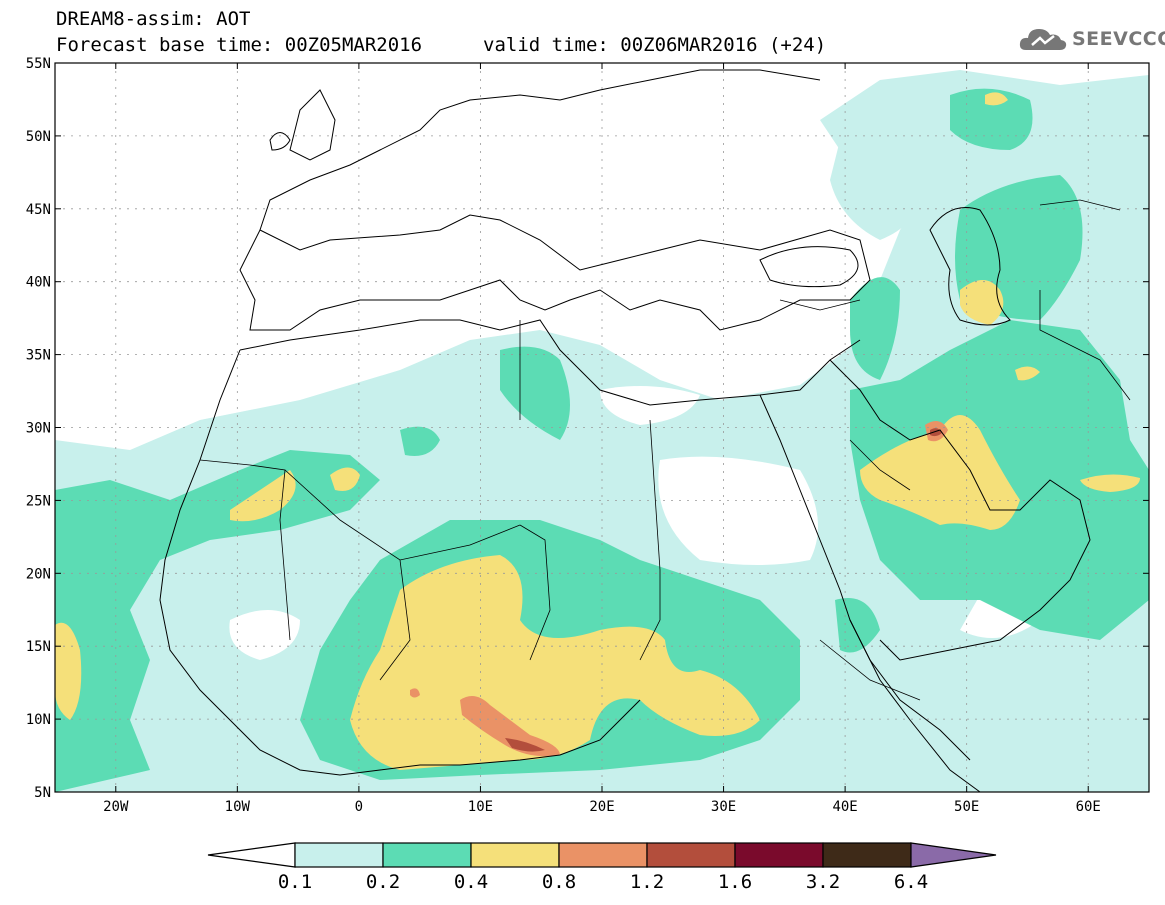  I want to click on coastline-north-europe, so click(540, 150).